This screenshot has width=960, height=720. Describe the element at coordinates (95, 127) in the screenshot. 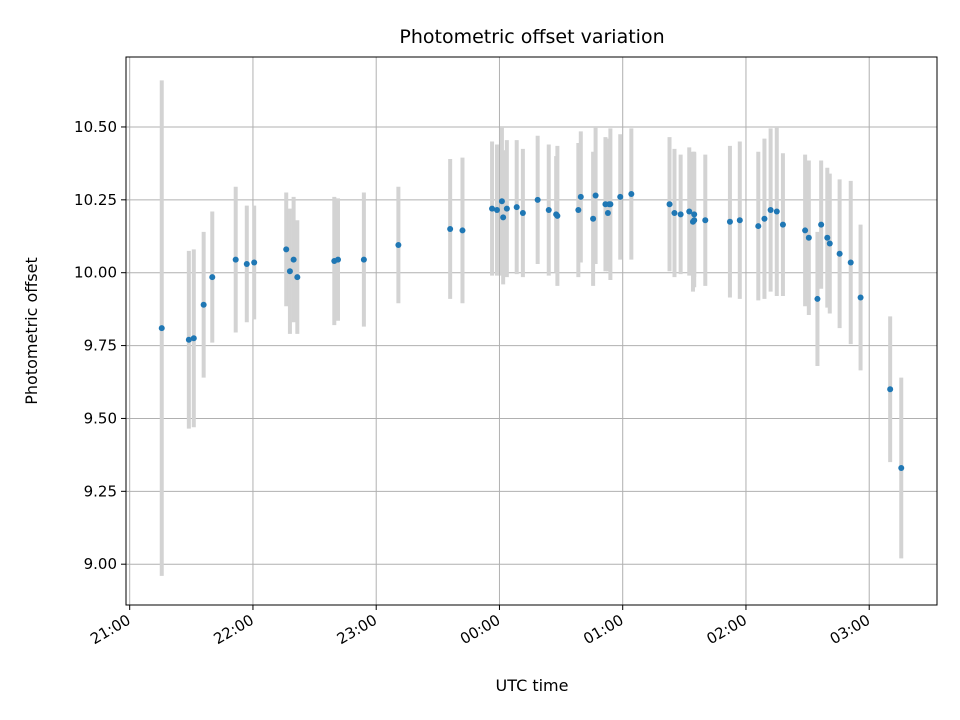

I see `y-tick-label: 10.50` at that location.